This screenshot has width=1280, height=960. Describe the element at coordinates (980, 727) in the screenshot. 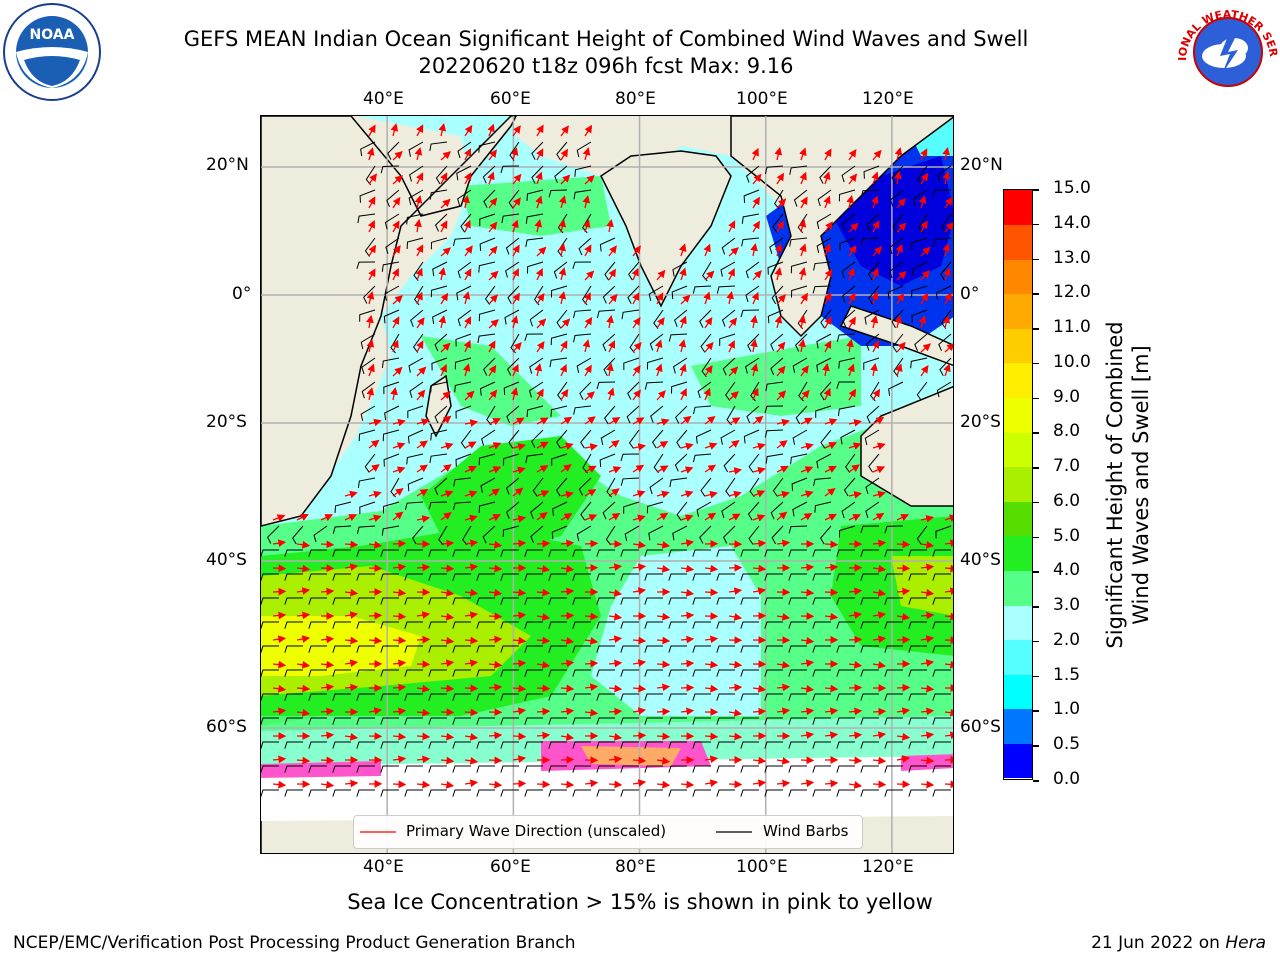

I see `lat-tick-right-60s: 60°S` at that location.